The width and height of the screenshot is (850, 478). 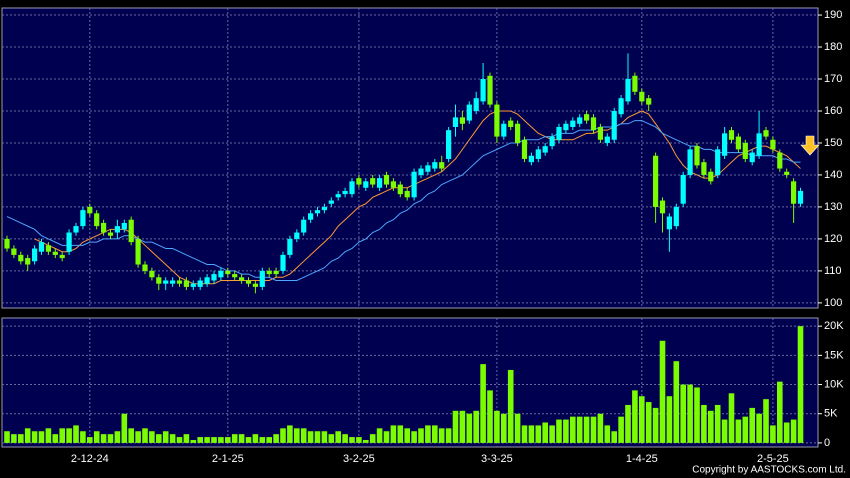 What do you see at coordinates (833, 15) in the screenshot?
I see `y-tick-label: 190` at bounding box center [833, 15].